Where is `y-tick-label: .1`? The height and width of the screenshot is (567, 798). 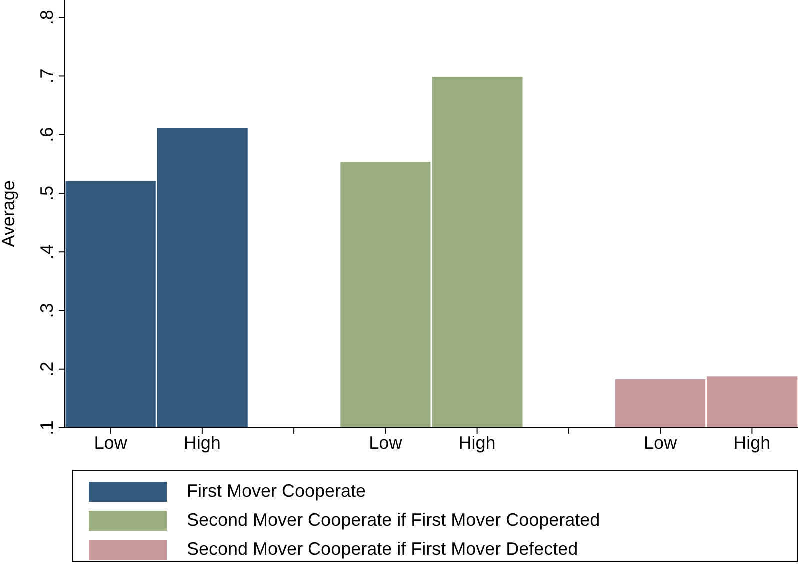
y-tick-label: .1 is located at coordinates (47, 428).